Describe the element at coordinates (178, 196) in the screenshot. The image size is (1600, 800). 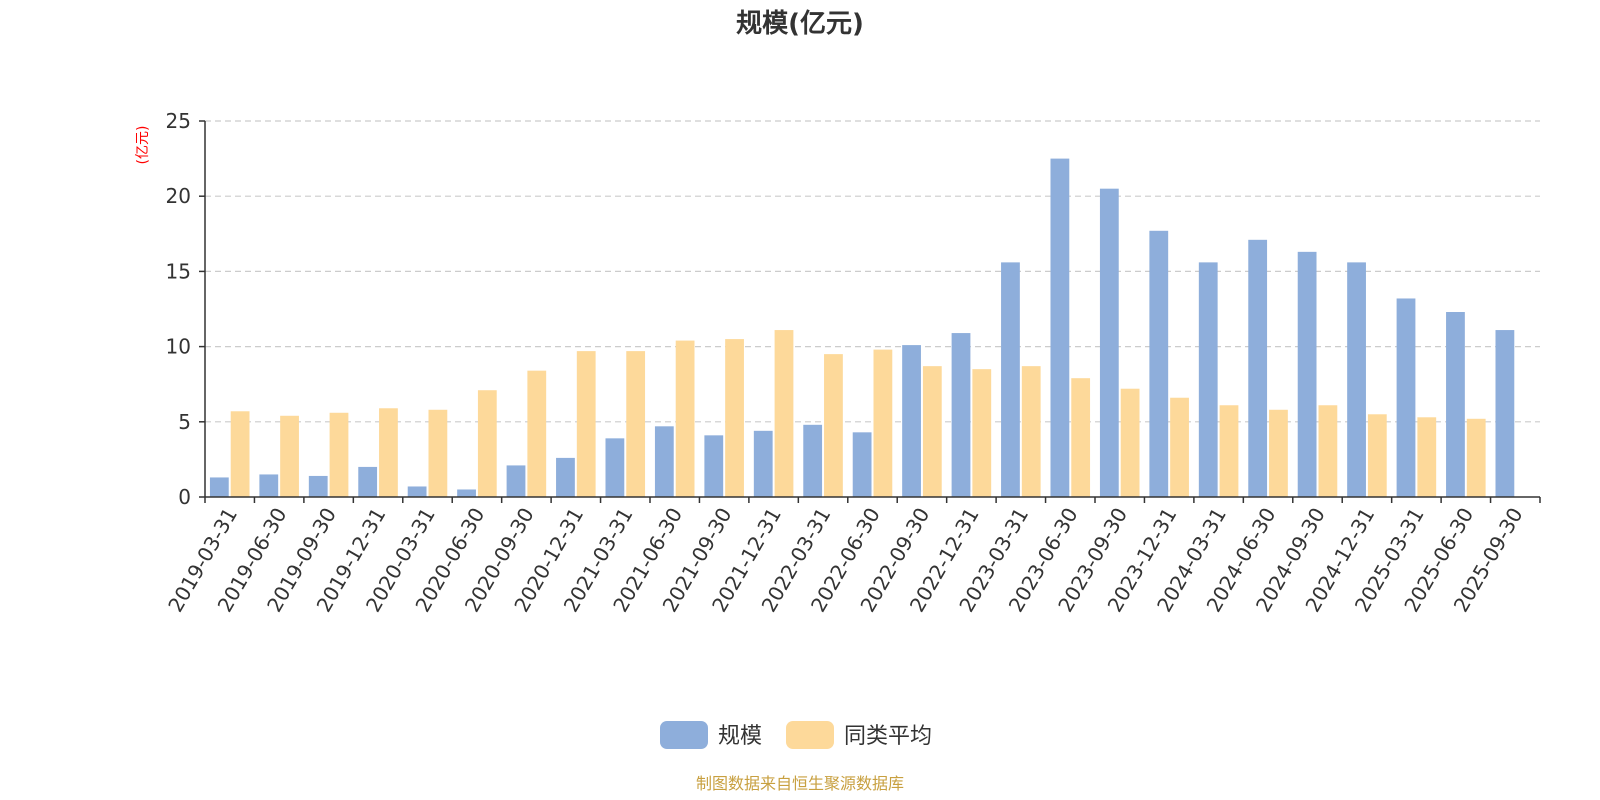
I see `y-tick-label: 20` at that location.